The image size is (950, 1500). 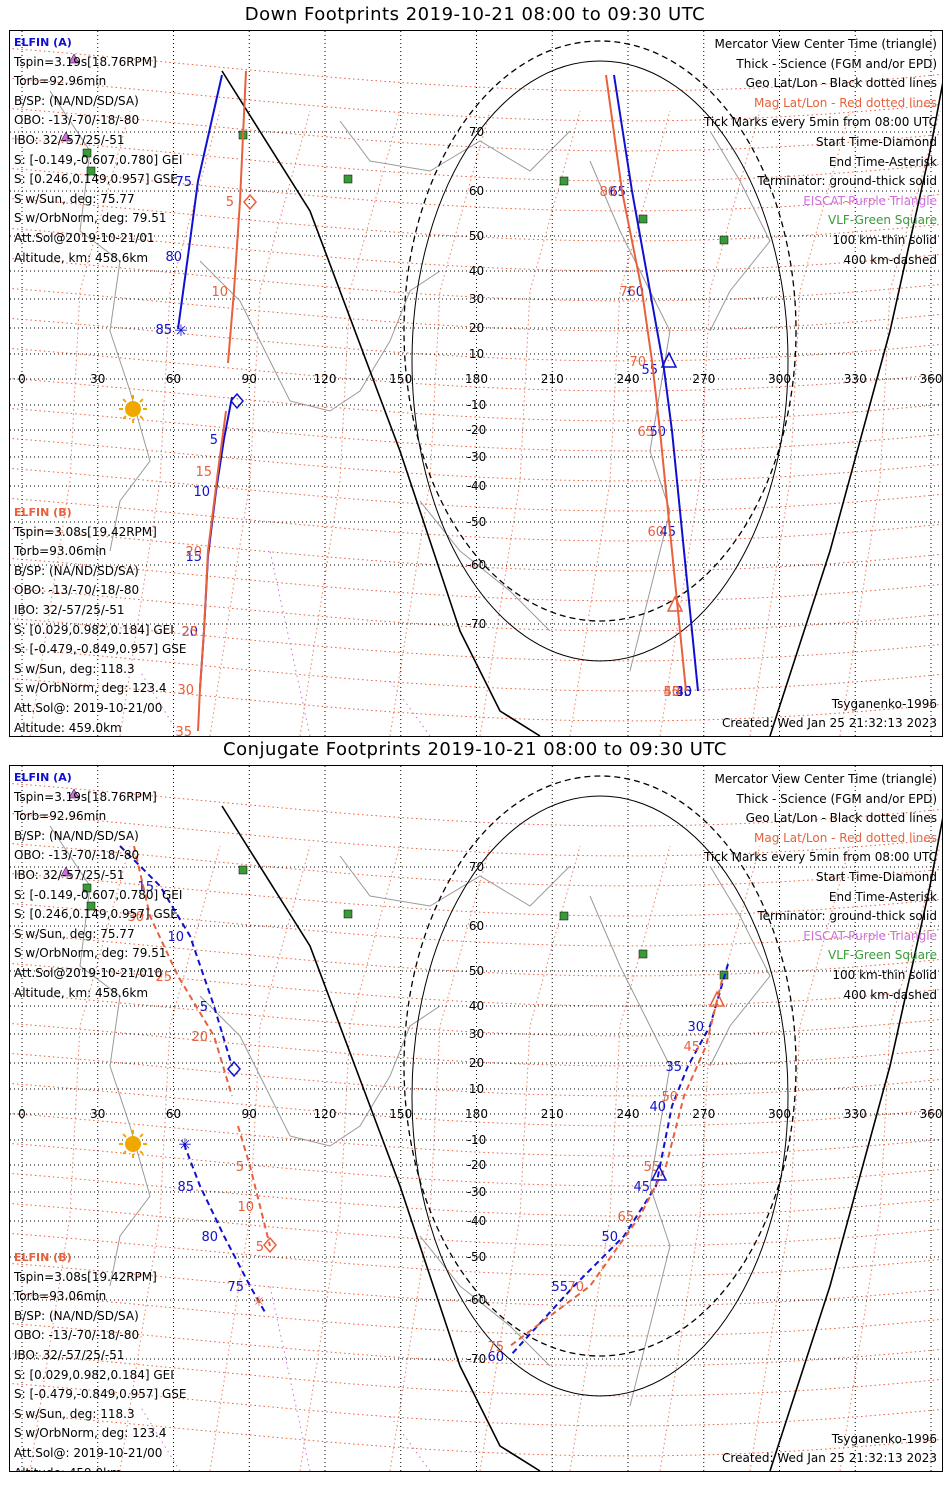 What do you see at coordinates (855, 379) in the screenshot?
I see `lon-tick-label: 330` at bounding box center [855, 379].